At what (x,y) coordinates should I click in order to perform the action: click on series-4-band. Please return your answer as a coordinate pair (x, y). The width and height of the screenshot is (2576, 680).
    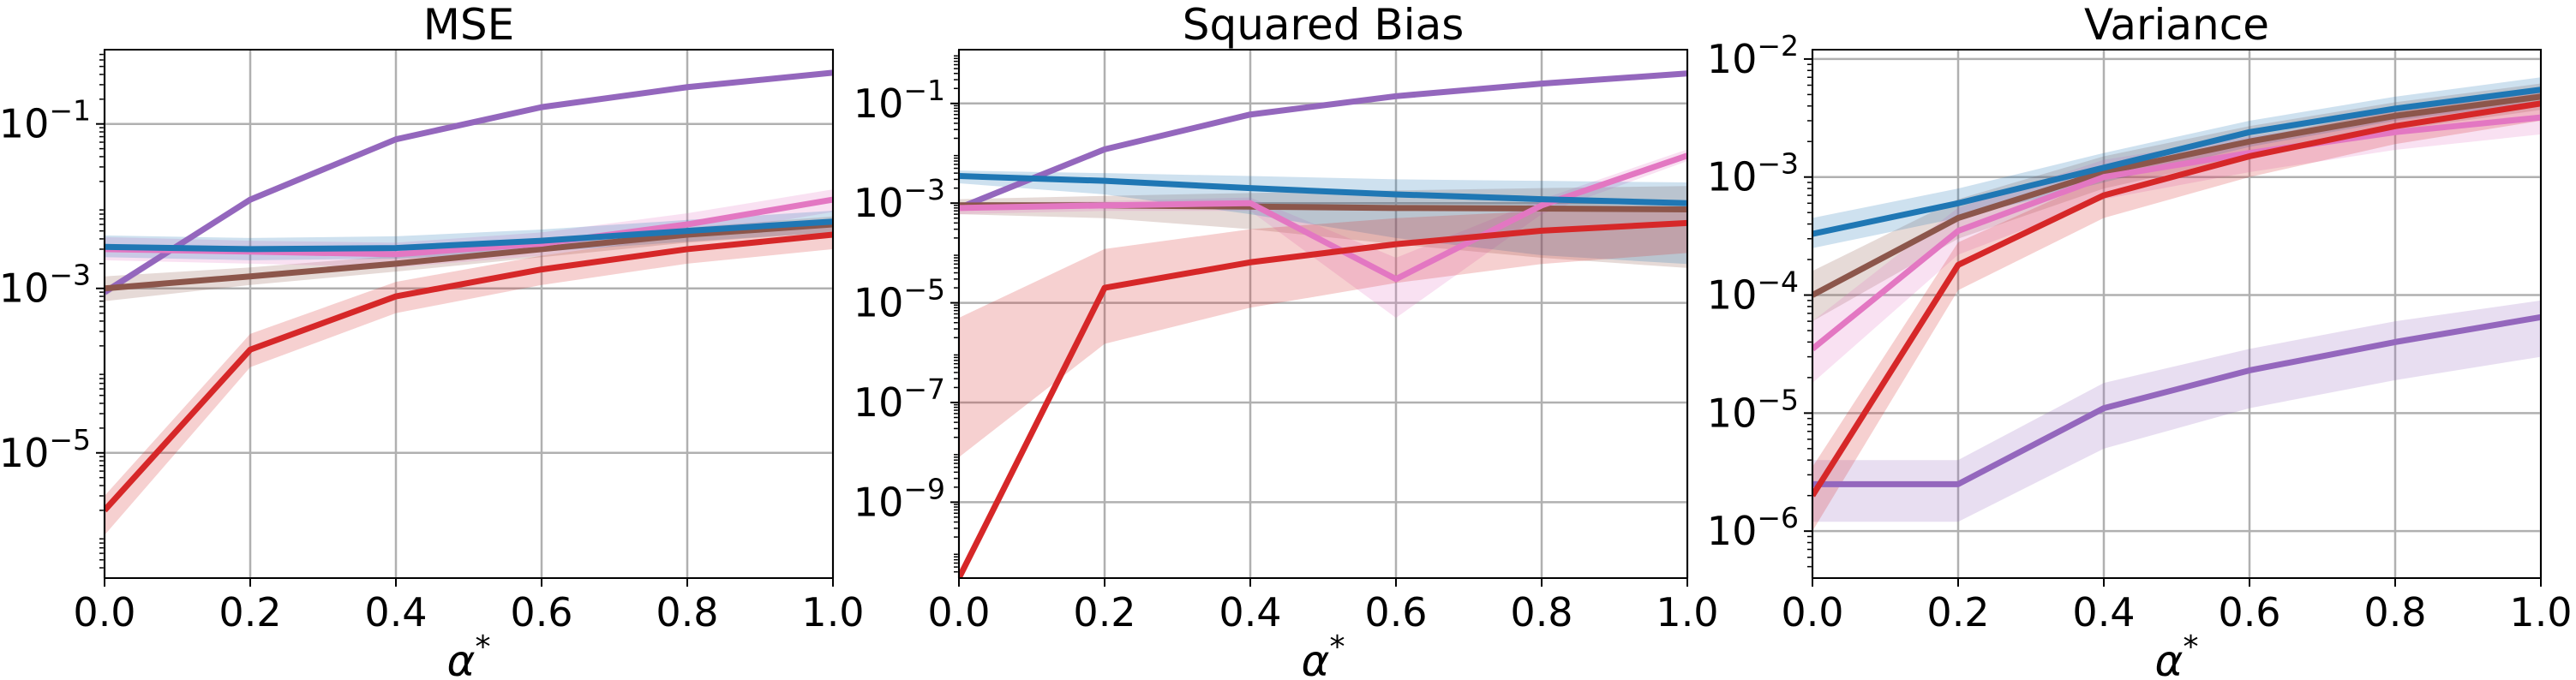
    Looking at the image, I should click on (1323, 217).